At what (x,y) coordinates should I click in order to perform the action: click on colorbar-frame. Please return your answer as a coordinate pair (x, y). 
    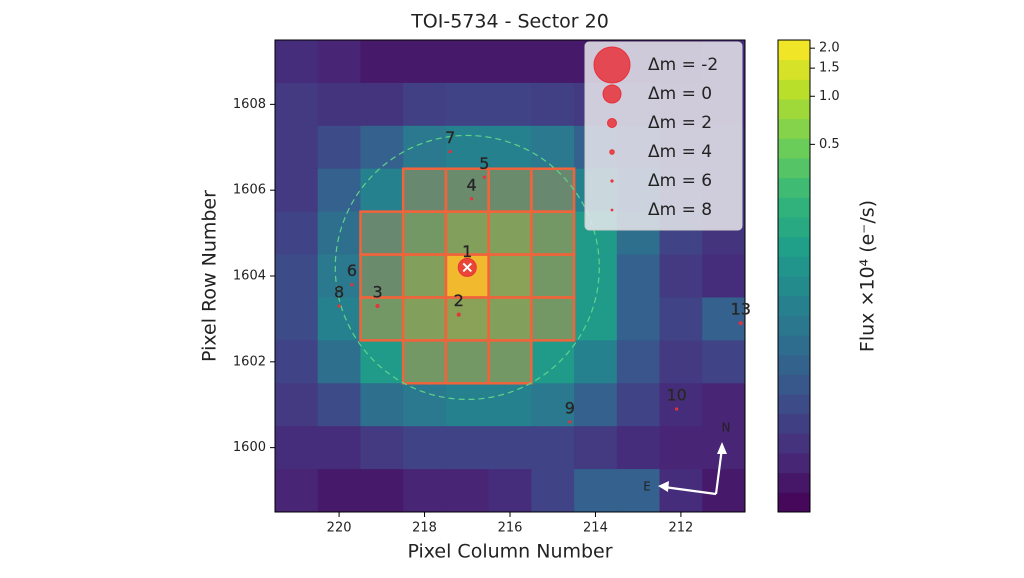
    Looking at the image, I should click on (794, 276).